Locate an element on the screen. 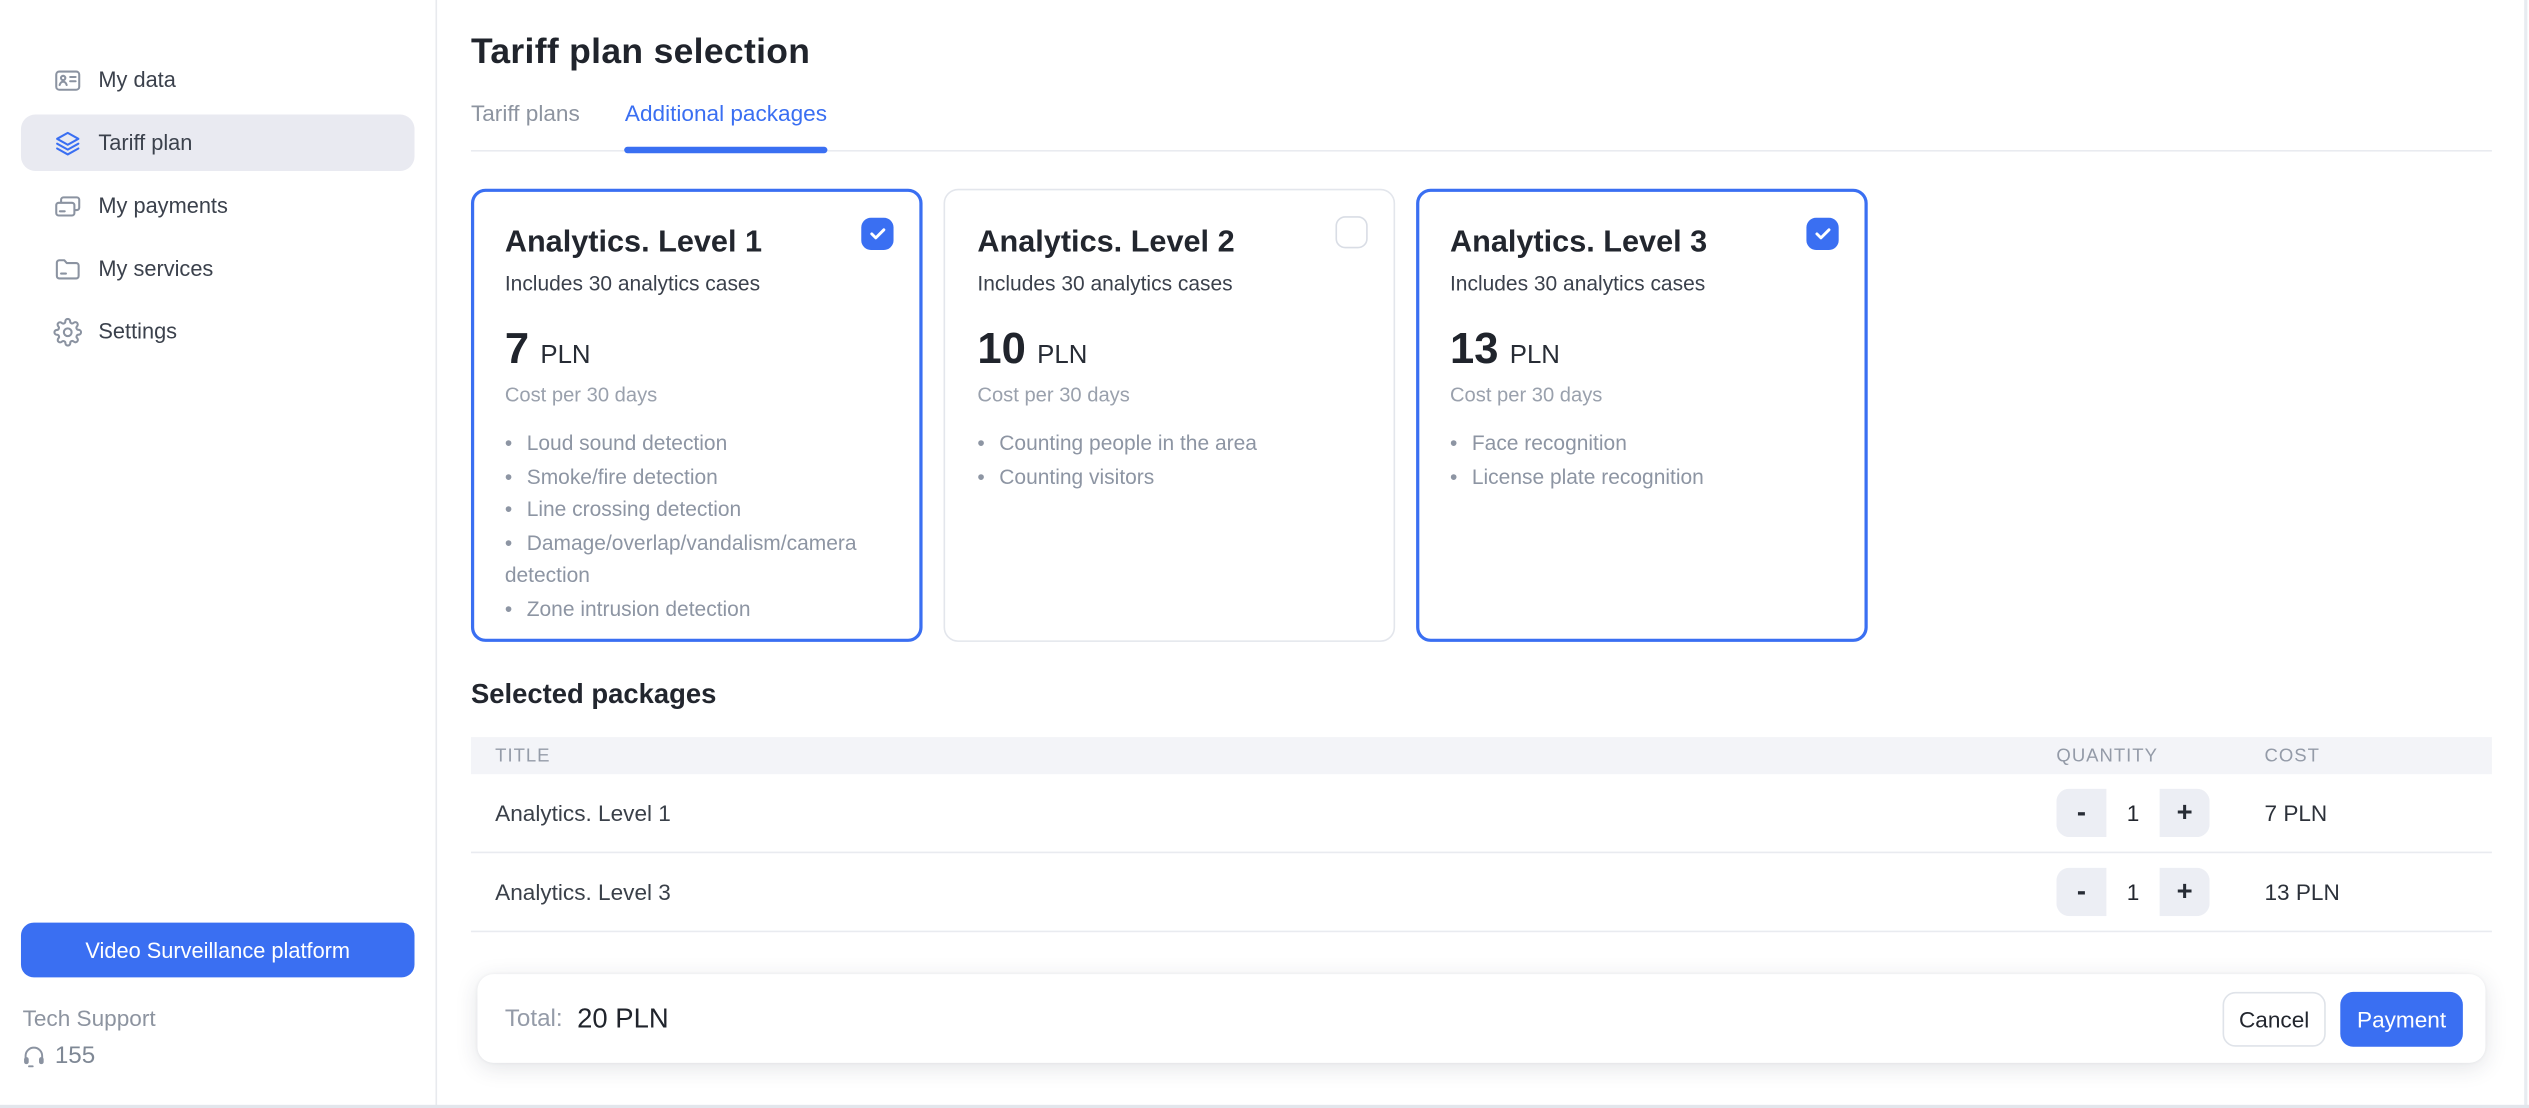  feature-item: Counting people in the area is located at coordinates (1169, 443).